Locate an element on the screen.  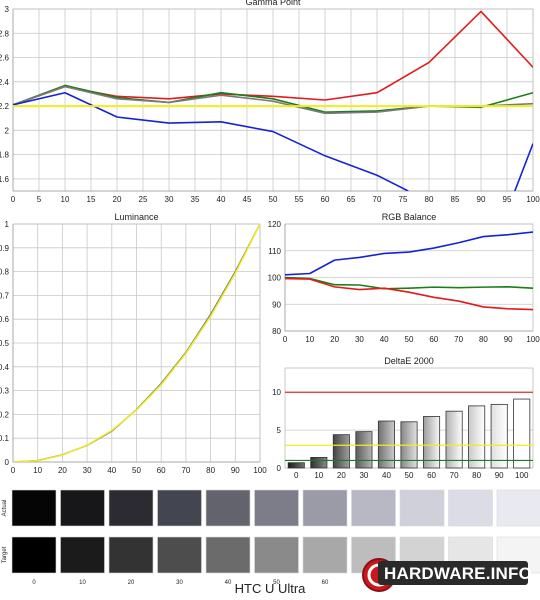
x-tick-label: 30 is located at coordinates (87, 470).